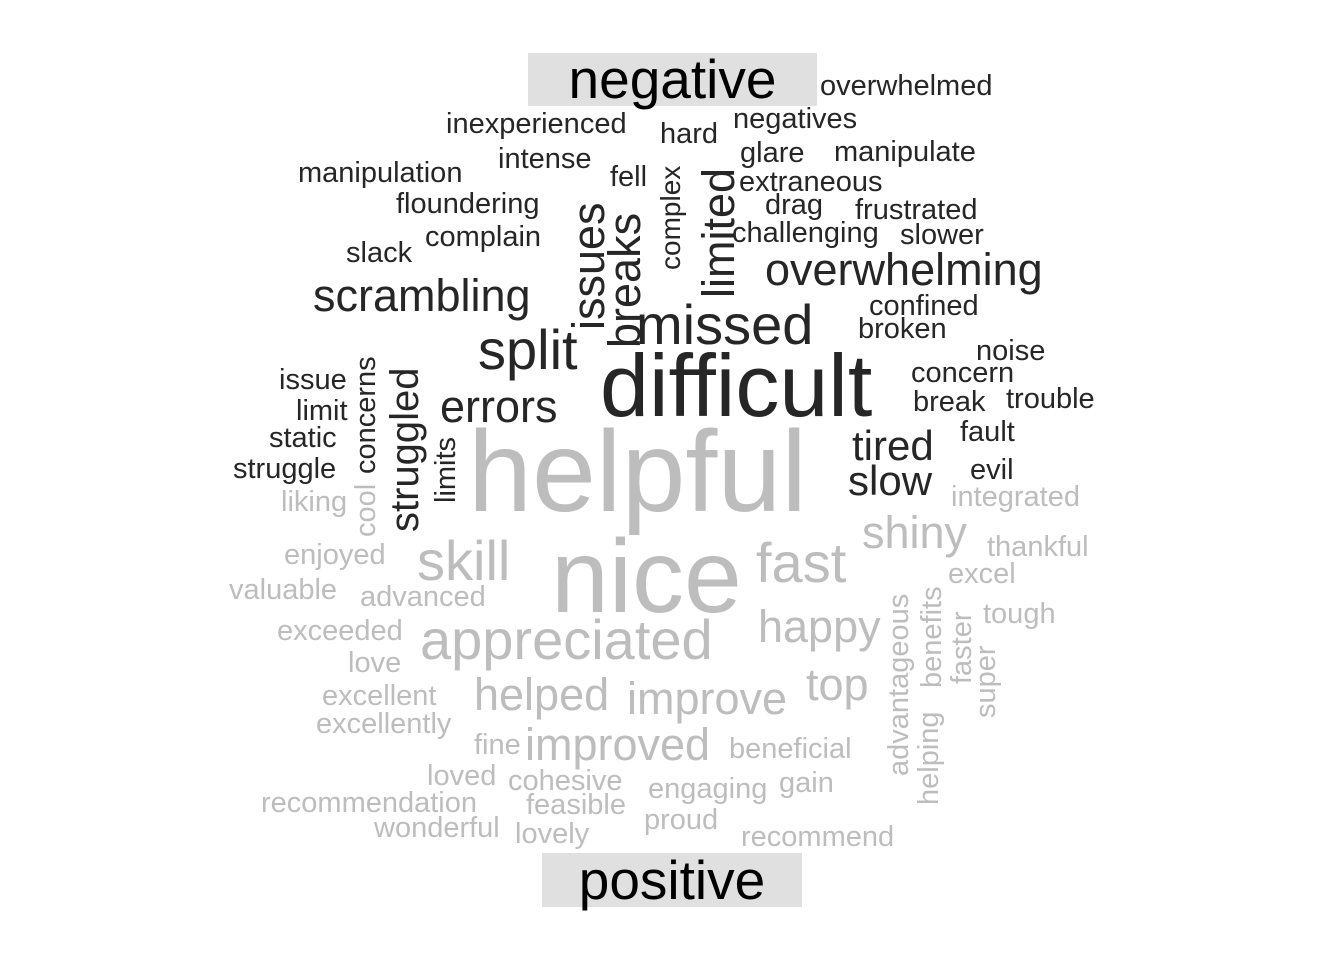 The width and height of the screenshot is (1344, 960). I want to click on word-exceeded: exceeded, so click(340, 631).